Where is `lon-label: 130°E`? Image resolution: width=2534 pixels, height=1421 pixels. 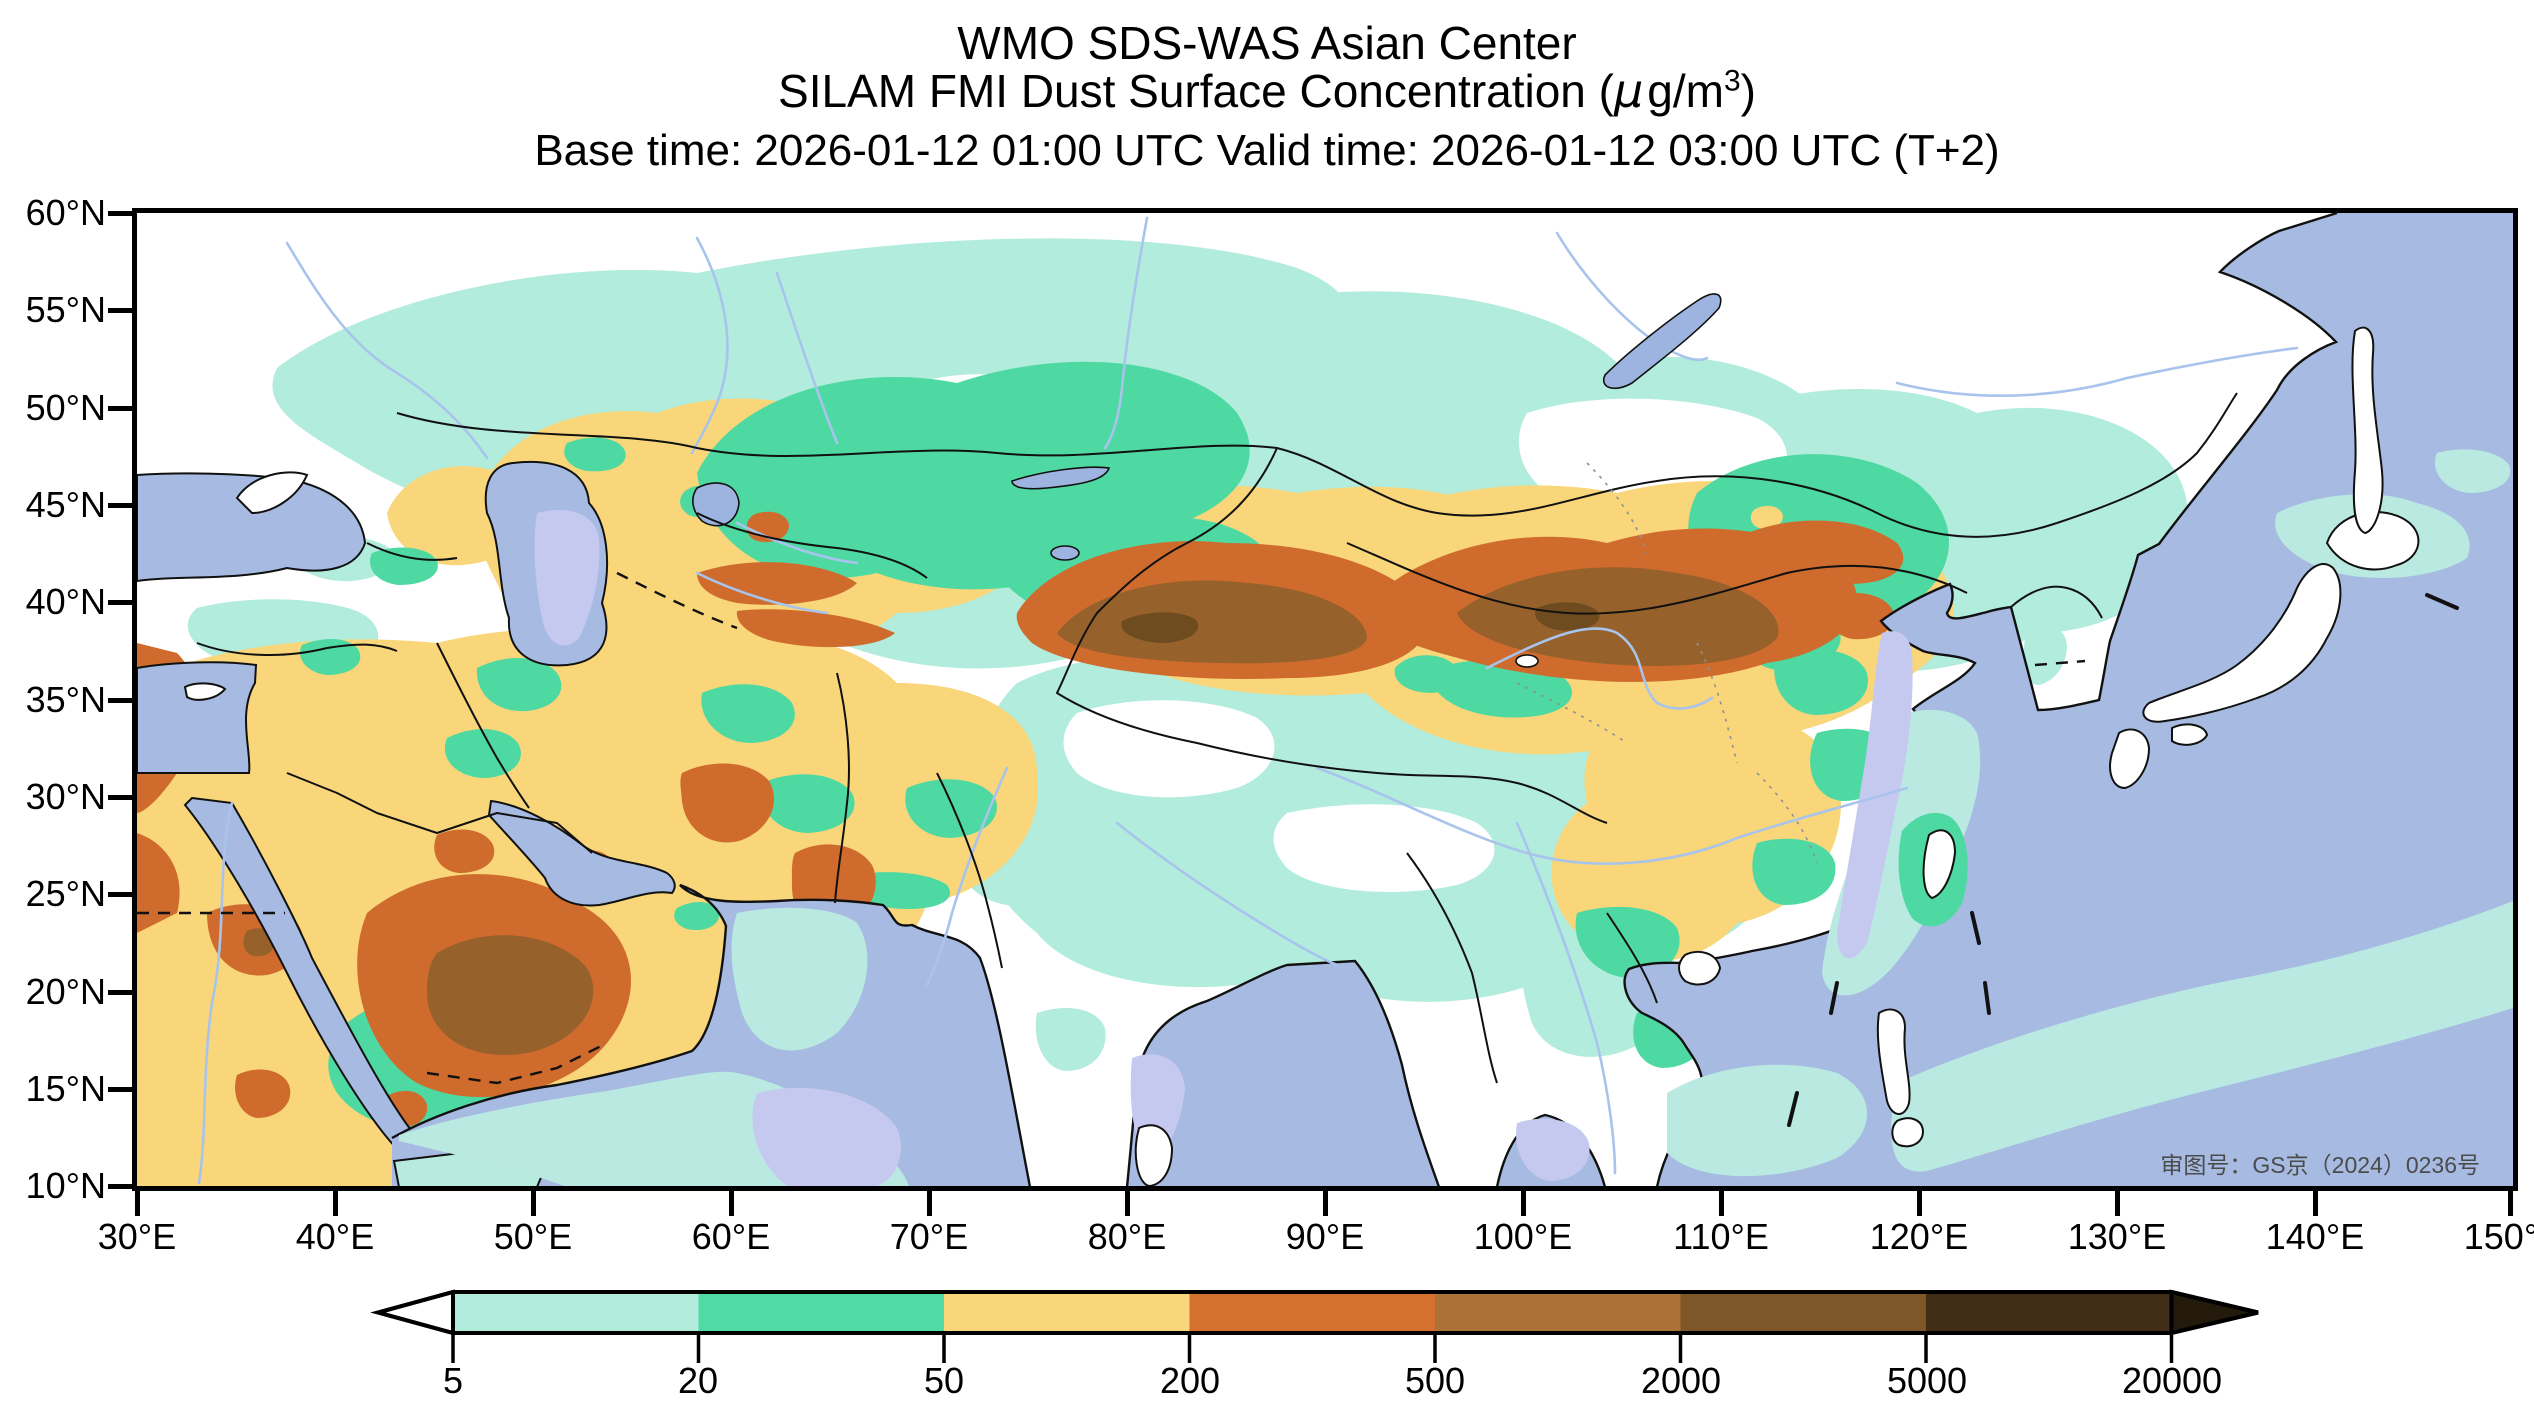 lon-label: 130°E is located at coordinates (2117, 1236).